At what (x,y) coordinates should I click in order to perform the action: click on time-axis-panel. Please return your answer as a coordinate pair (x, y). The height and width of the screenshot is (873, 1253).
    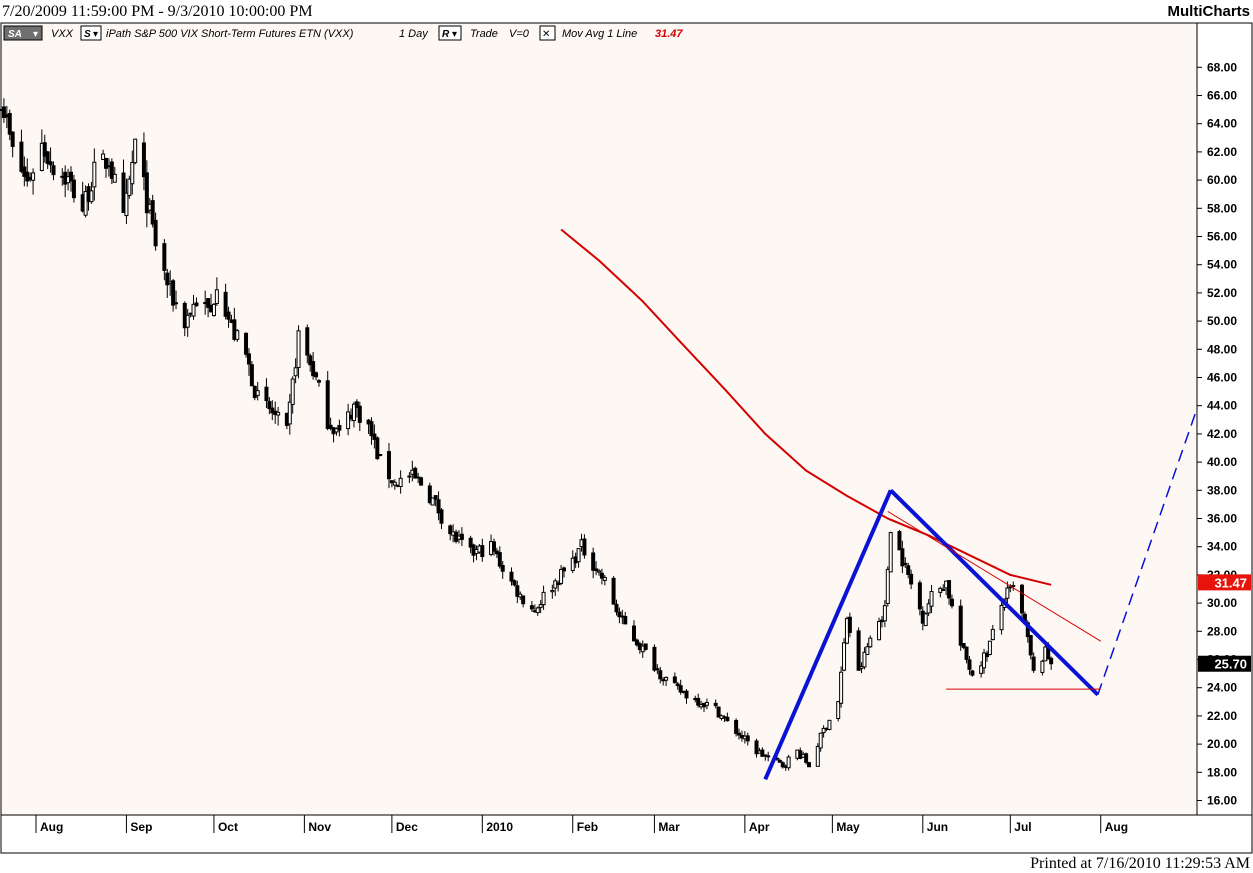
    Looking at the image, I should click on (626, 834).